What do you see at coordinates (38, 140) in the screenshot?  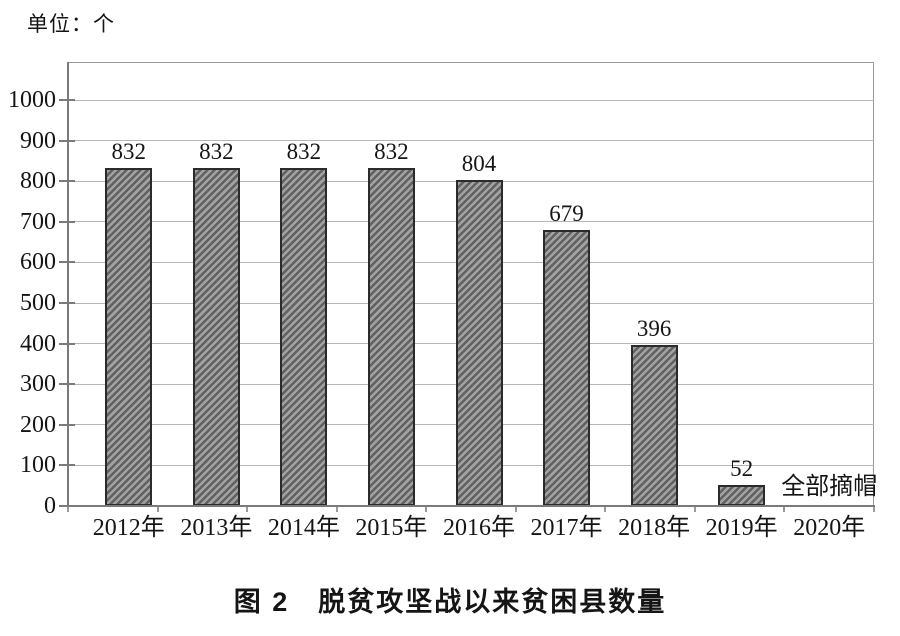 I see `y-axis-label-900: 900` at bounding box center [38, 140].